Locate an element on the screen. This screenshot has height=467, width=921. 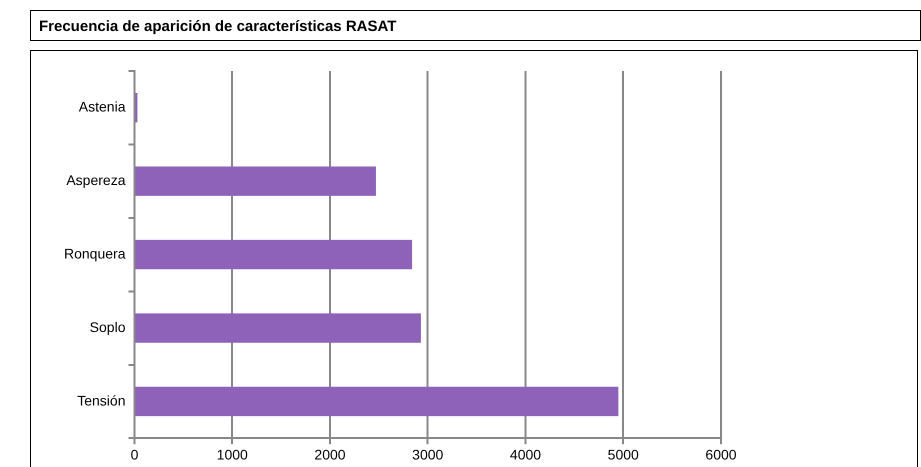
y-tick-label: Tensión is located at coordinates (101, 400).